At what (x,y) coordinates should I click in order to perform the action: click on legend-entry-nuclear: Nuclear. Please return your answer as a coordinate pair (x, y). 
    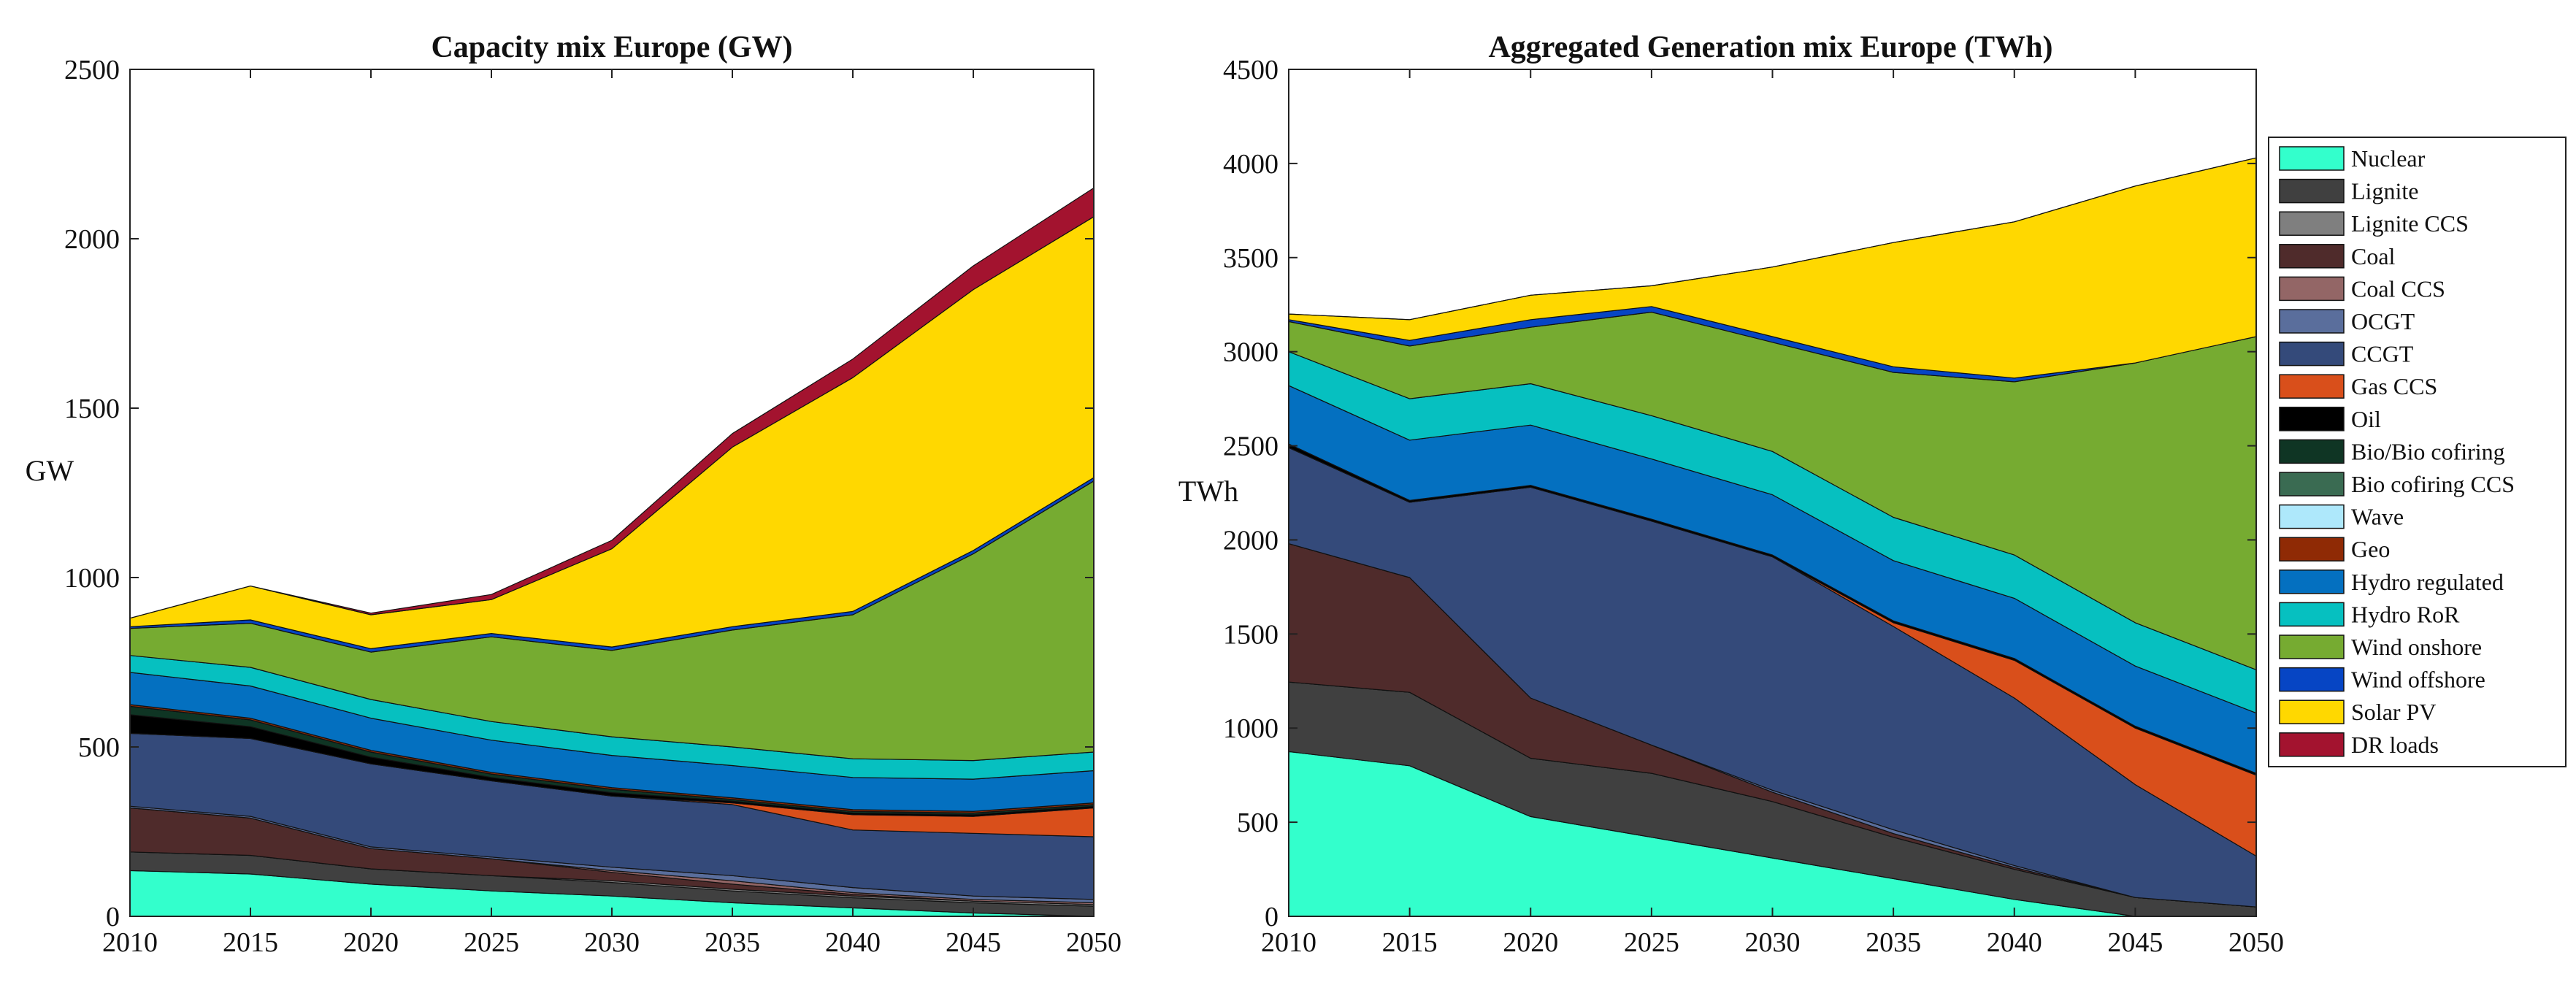
    Looking at the image, I should click on (2352, 158).